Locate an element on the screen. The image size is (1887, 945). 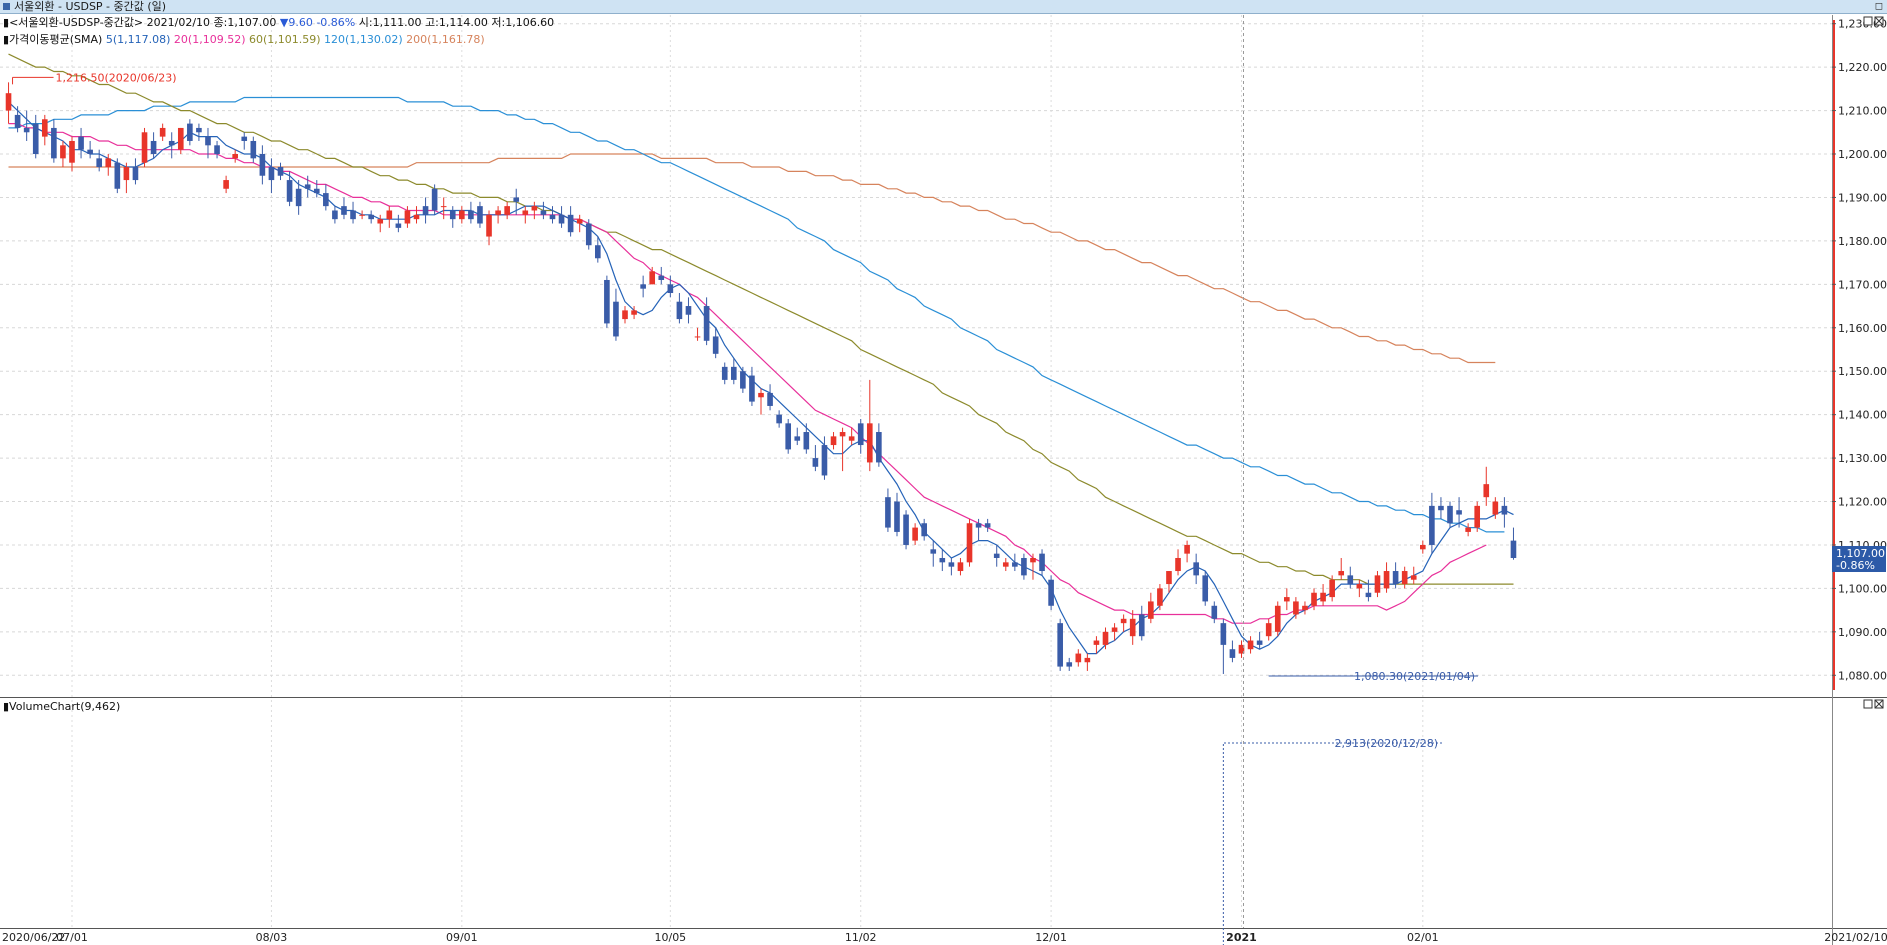
time-axis-label: 12/01 is located at coordinates (1051, 937).